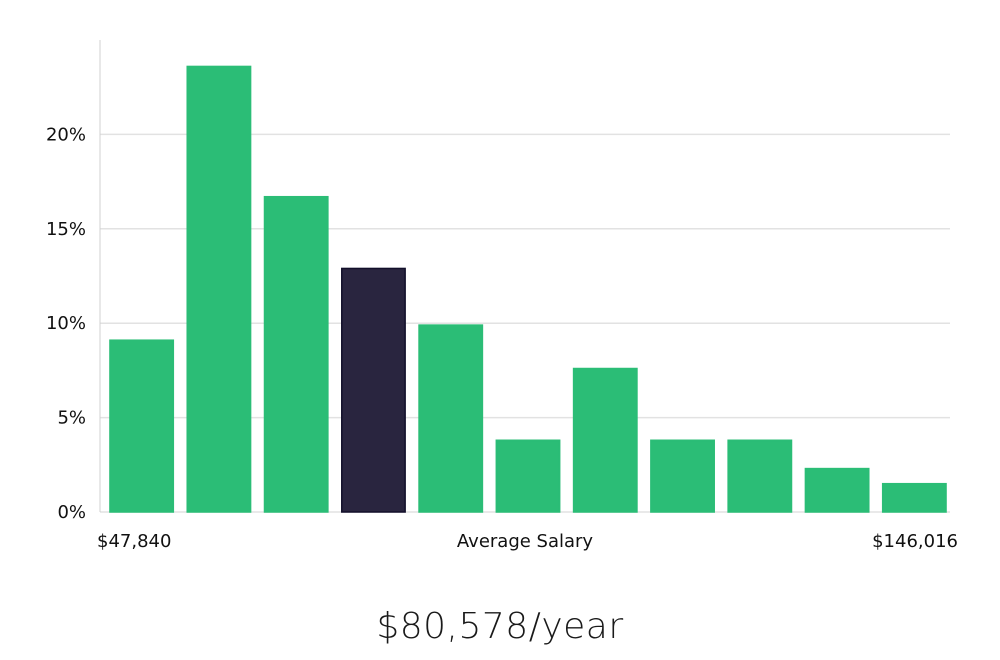 The width and height of the screenshot is (1000, 660). What do you see at coordinates (66, 229) in the screenshot?
I see `y-tick-label: 15%` at bounding box center [66, 229].